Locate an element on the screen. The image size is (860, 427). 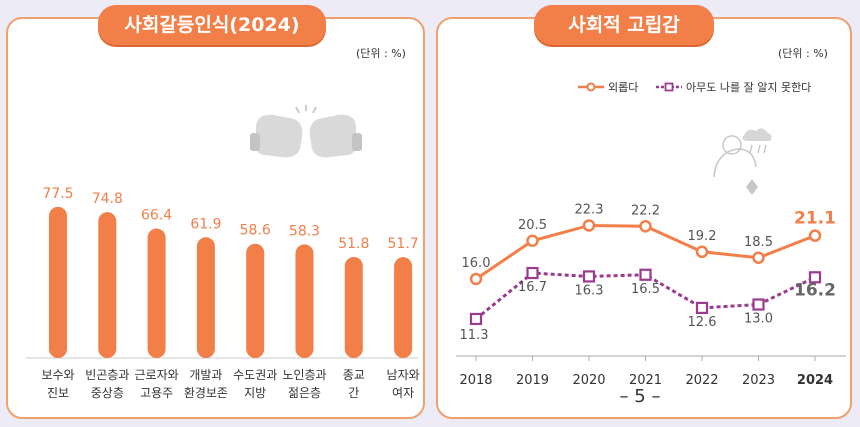
category-label: 간 is located at coordinates (353, 393).